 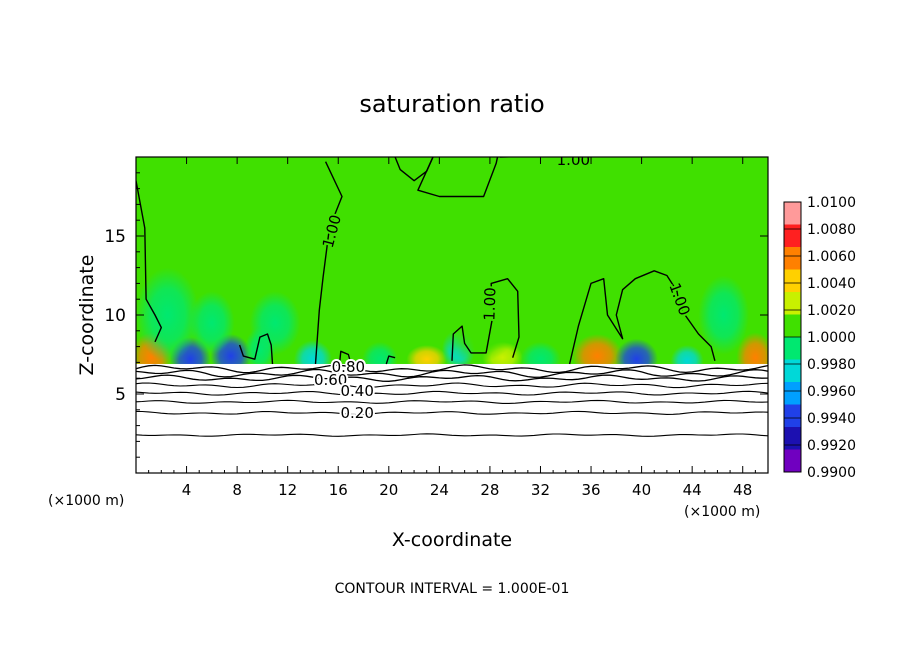 What do you see at coordinates (831, 473) in the screenshot?
I see `colorbar-label: 0.9900` at bounding box center [831, 473].